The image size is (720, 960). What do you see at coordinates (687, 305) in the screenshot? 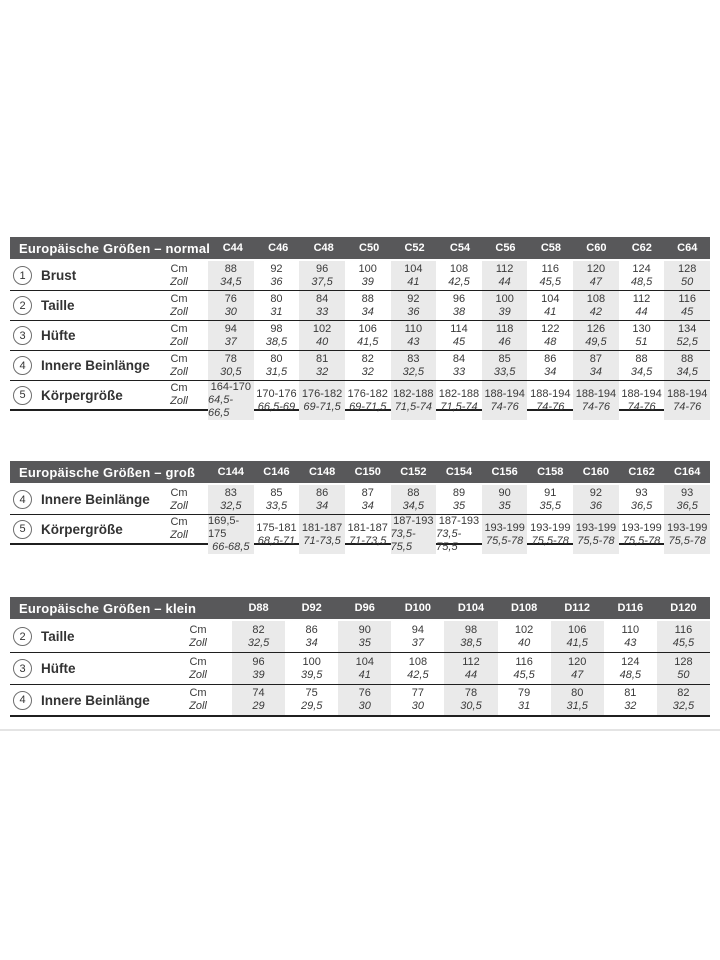
I see `value-cell: 116 45` at bounding box center [687, 305].